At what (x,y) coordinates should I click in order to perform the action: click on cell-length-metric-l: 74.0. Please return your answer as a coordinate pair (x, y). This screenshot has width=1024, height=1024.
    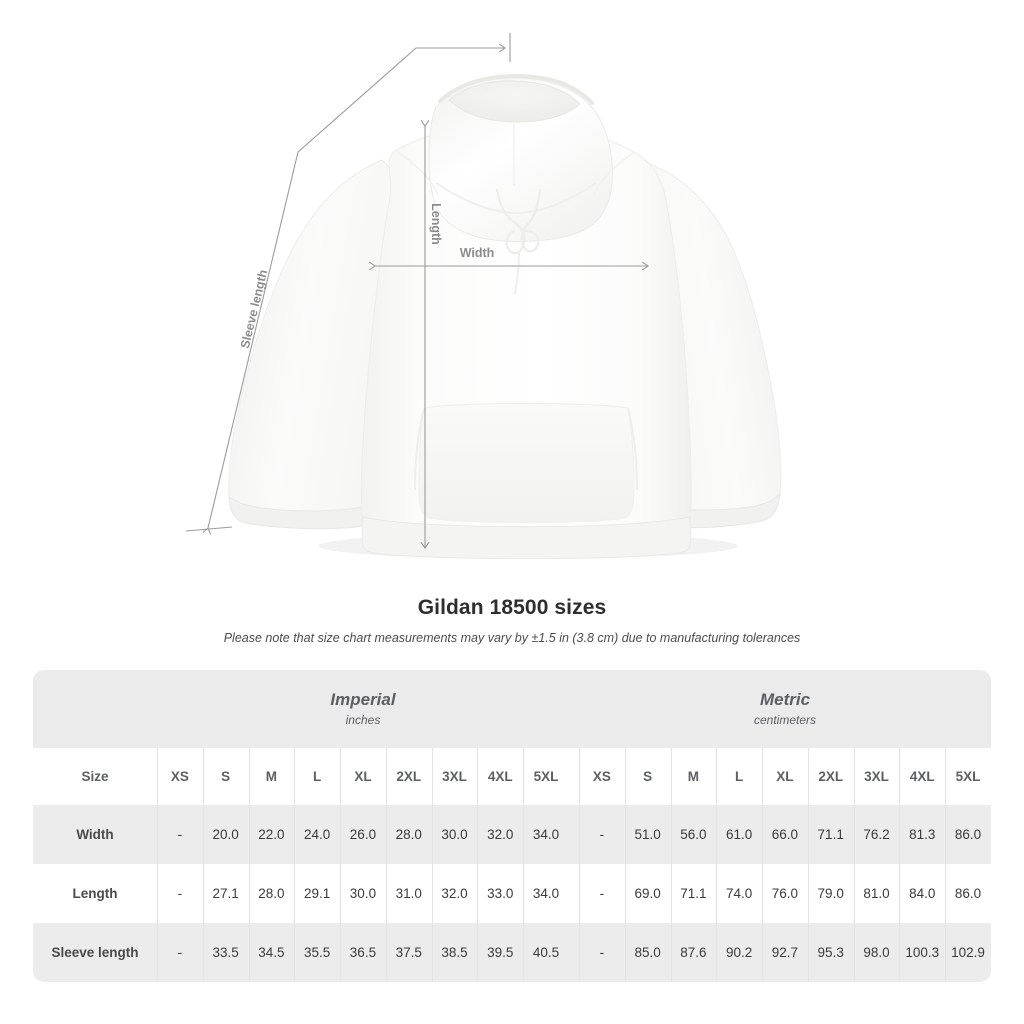
    Looking at the image, I should click on (739, 893).